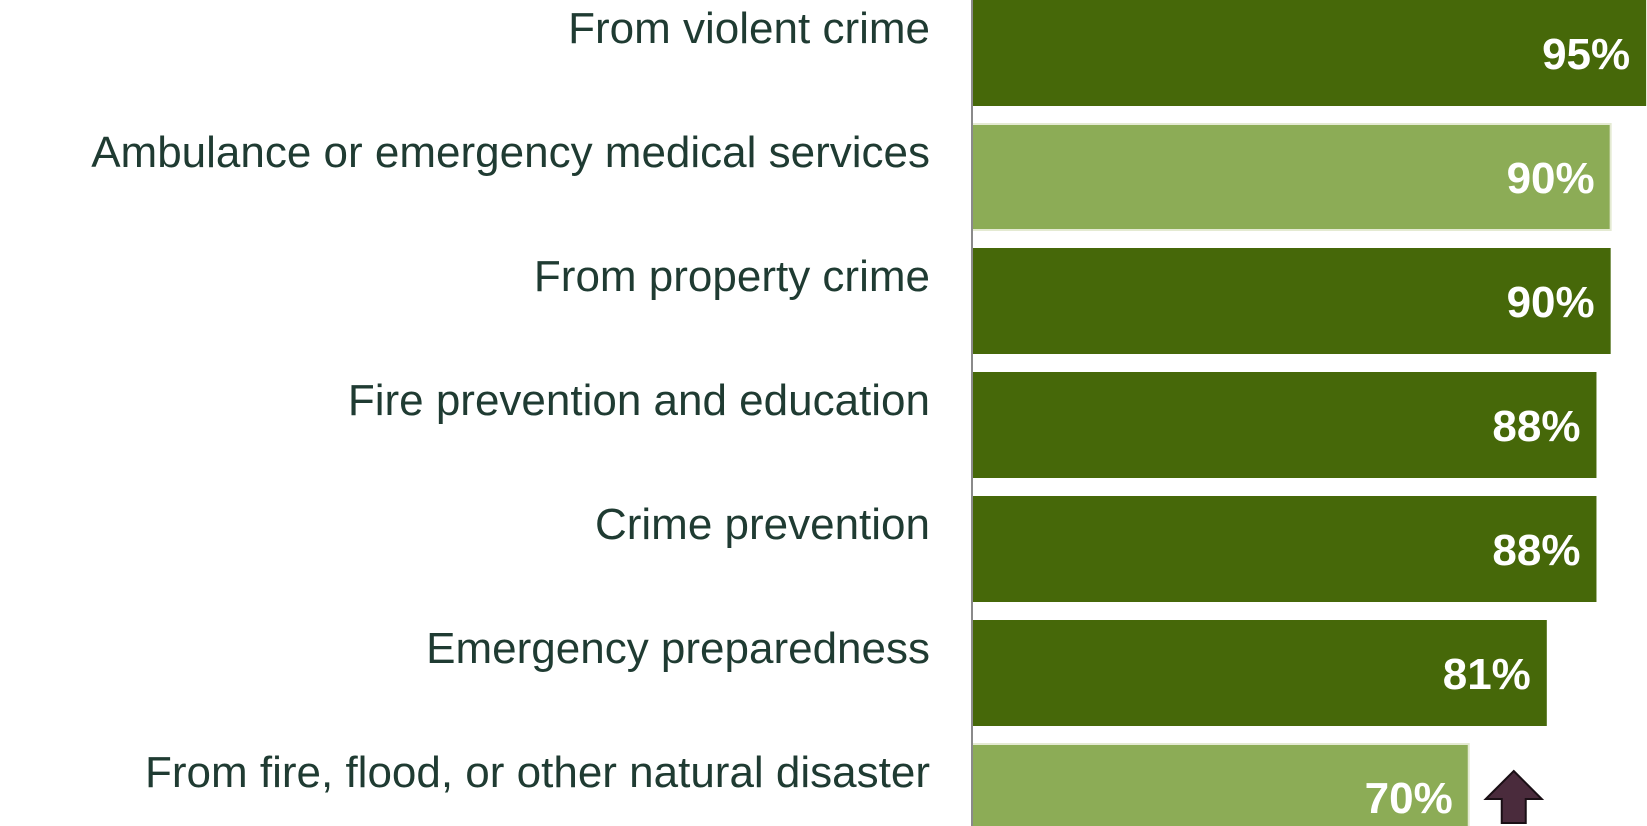 Image resolution: width=1647 pixels, height=826 pixels. Describe the element at coordinates (1409, 798) in the screenshot. I see `bar-value-label: 70%` at that location.